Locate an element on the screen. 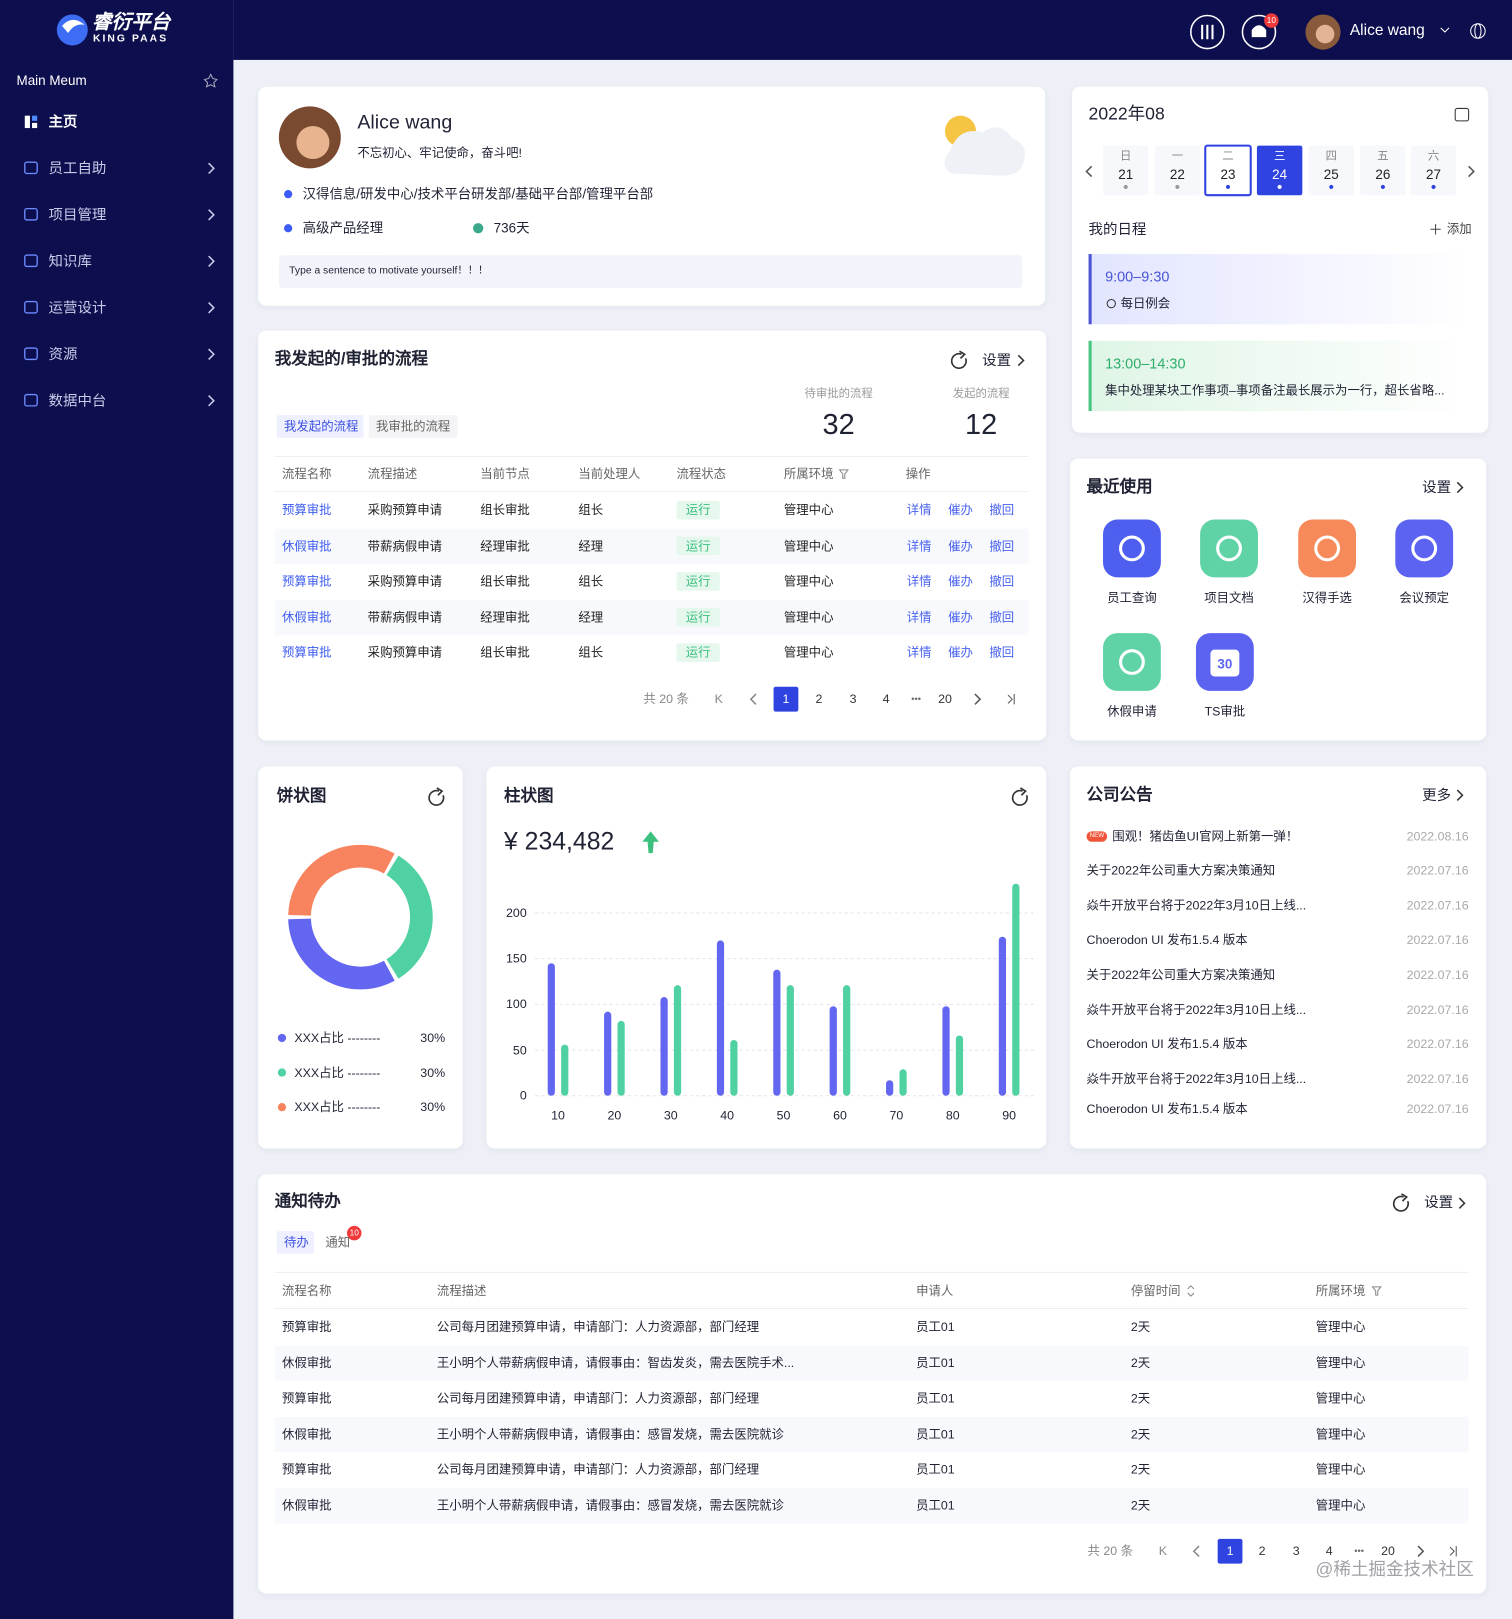 This screenshot has width=1512, height=1619. date: 27 is located at coordinates (1433, 174).